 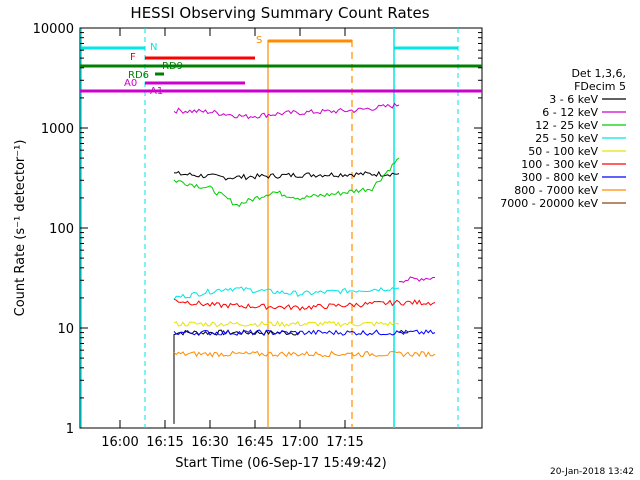 What do you see at coordinates (279, 13) in the screenshot?
I see `chart-title: HESSI Observing Summary Count Rates` at bounding box center [279, 13].